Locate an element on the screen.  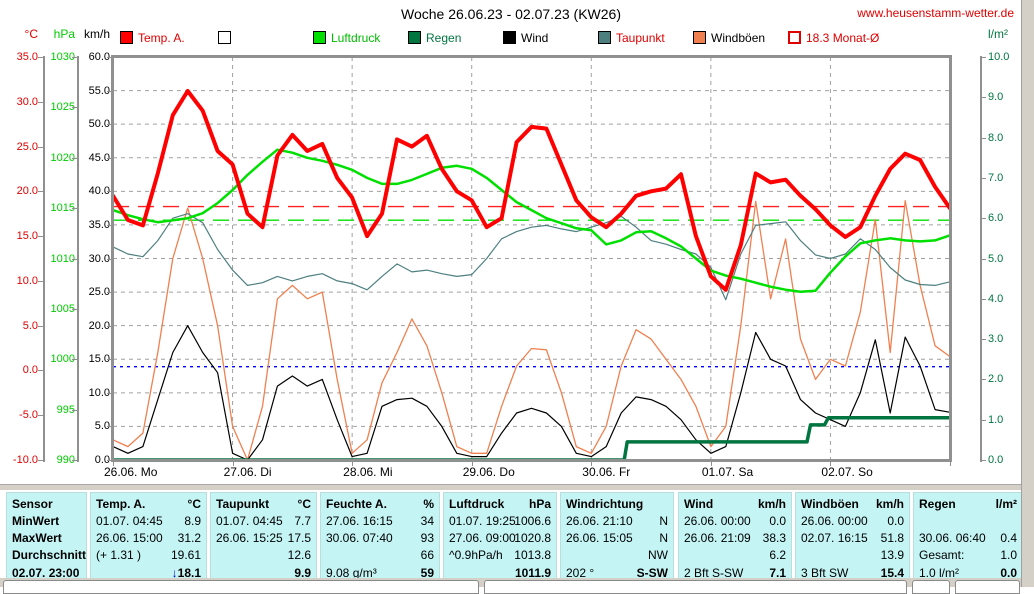
table-row: ^0.9hPa/h 1013.8 is located at coordinates (500, 555).